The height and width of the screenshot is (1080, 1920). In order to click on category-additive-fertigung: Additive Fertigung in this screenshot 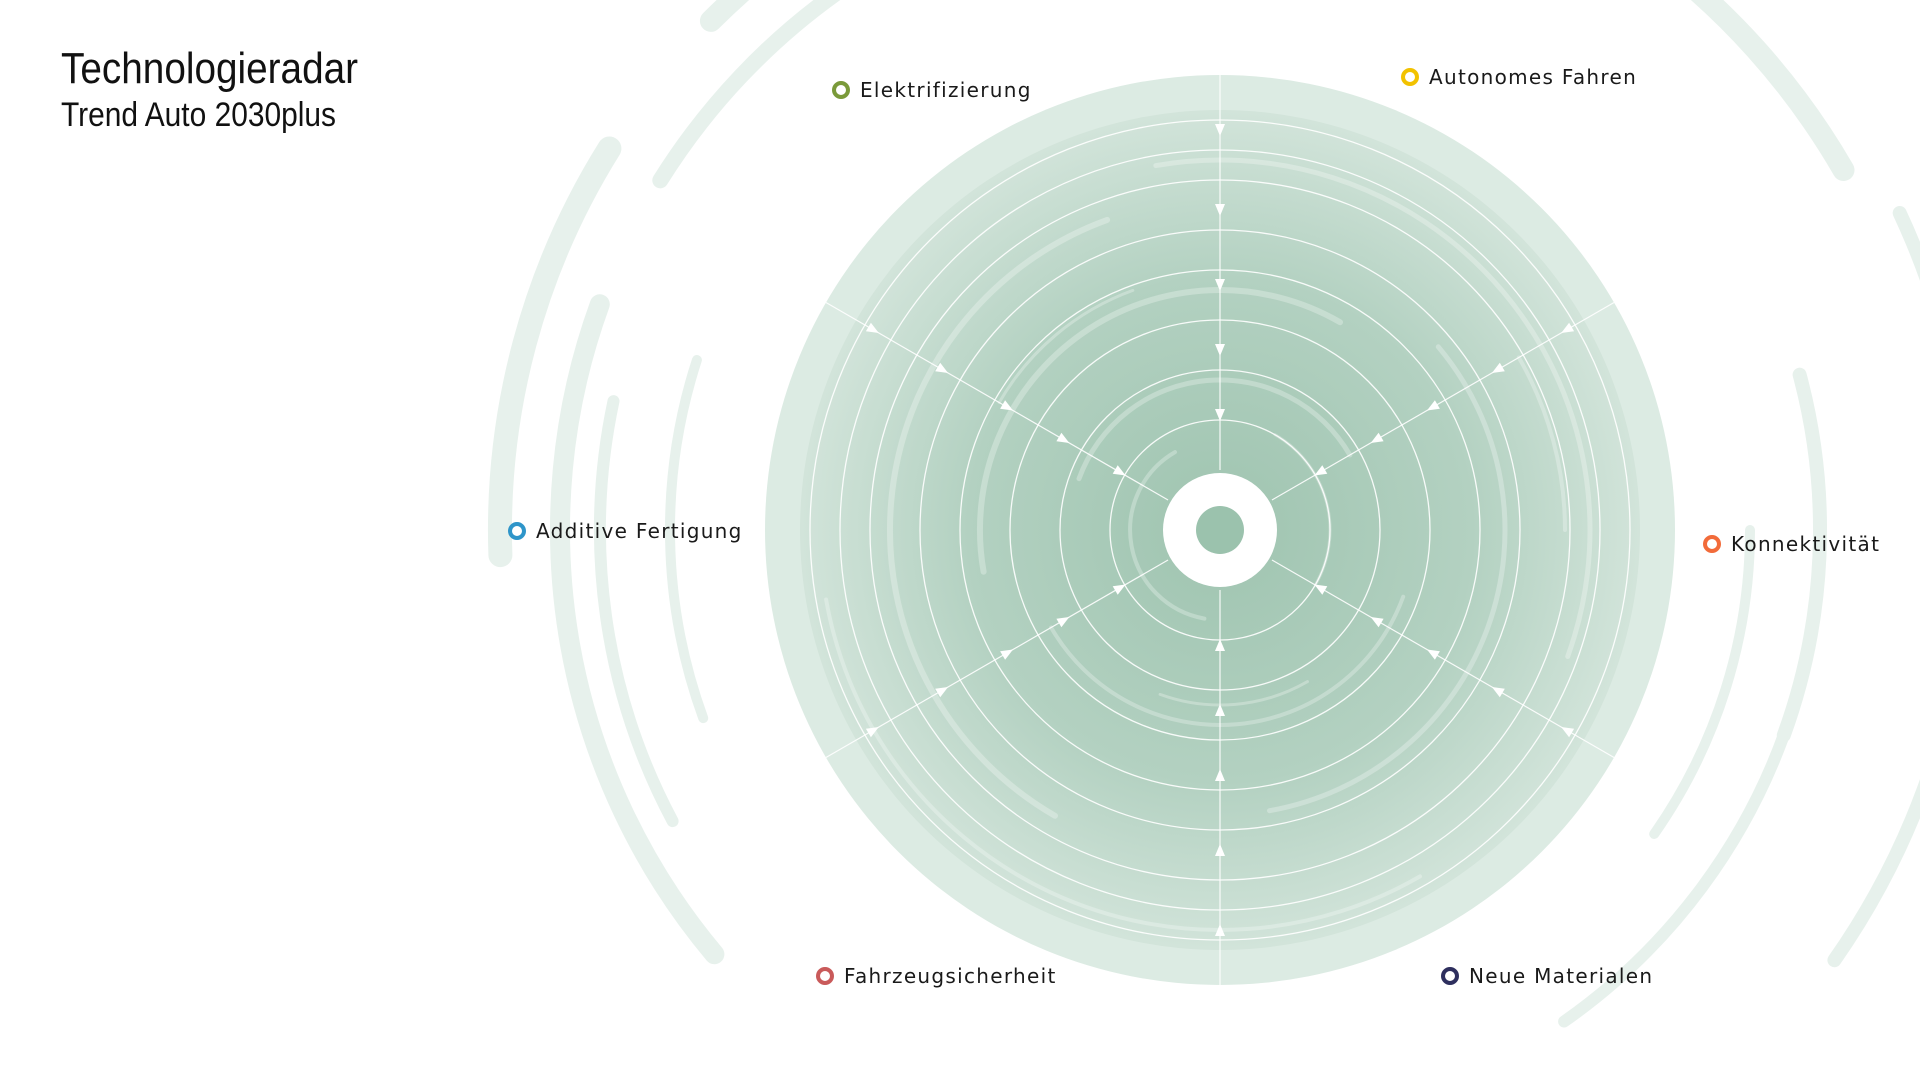, I will do `click(625, 531)`.